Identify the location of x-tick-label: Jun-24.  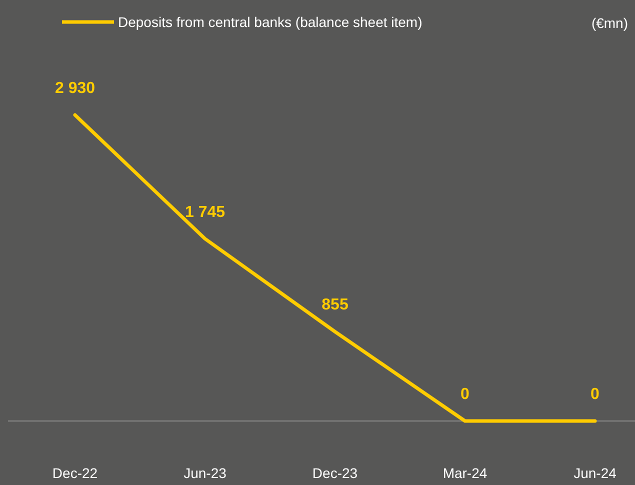
(595, 473).